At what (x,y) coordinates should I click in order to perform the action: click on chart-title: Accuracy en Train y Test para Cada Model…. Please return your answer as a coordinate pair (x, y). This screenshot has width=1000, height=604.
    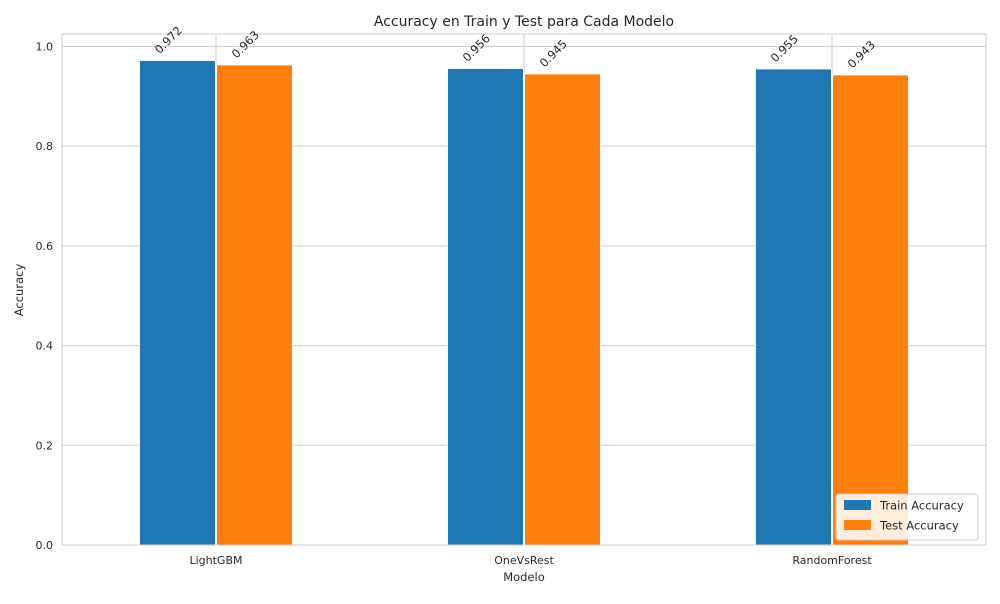
    Looking at the image, I should click on (524, 22).